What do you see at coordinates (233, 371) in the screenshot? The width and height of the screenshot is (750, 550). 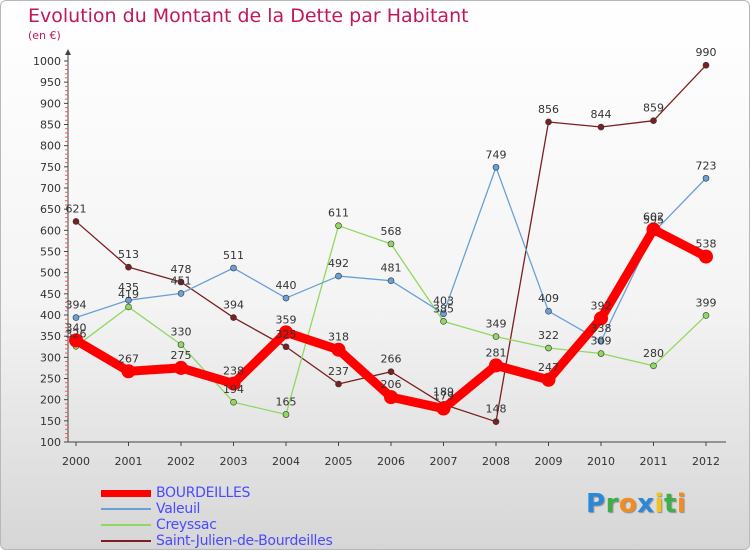 I see `data-label: 238` at bounding box center [233, 371].